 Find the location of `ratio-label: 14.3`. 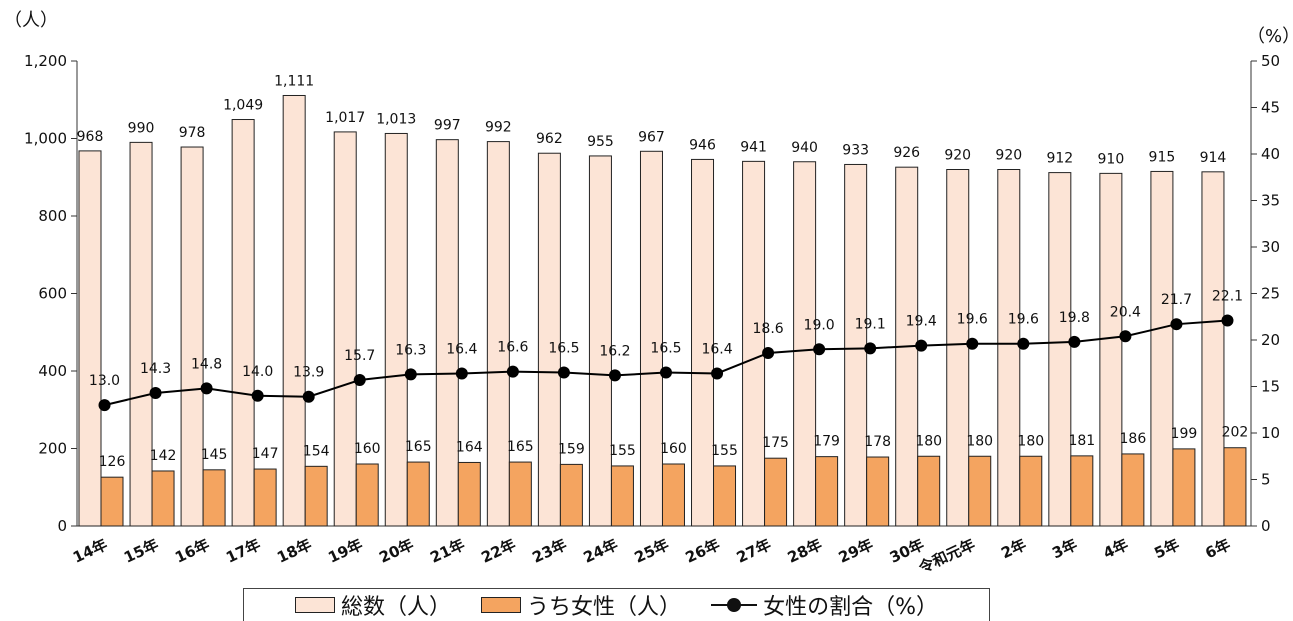

ratio-label: 14.3 is located at coordinates (155, 369).